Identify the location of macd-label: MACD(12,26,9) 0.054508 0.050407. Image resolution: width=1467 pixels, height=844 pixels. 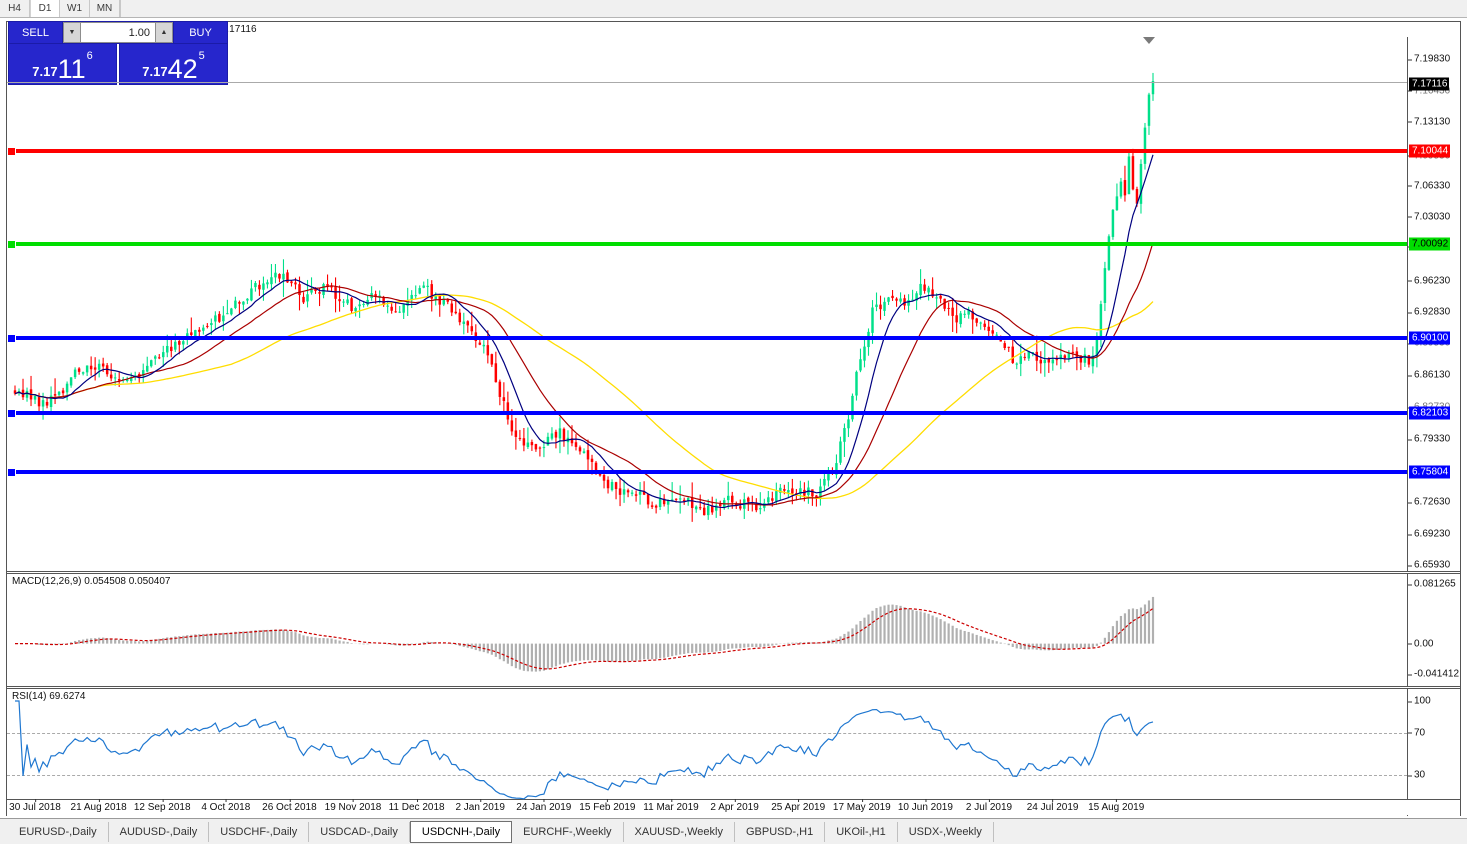
(91, 581).